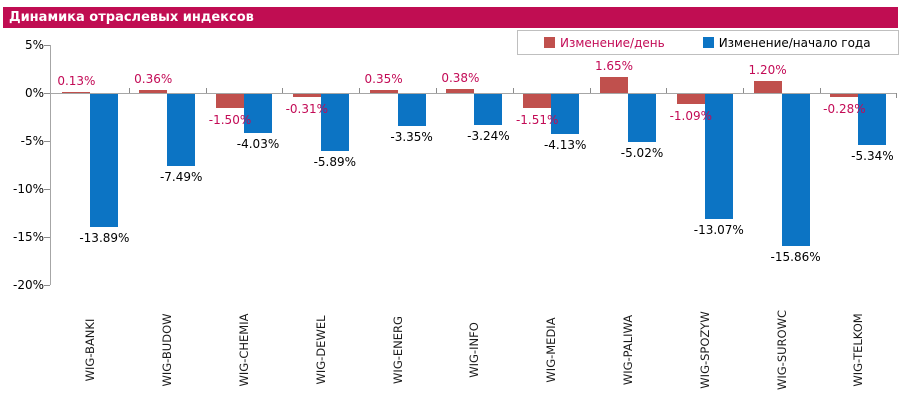 This screenshot has height=405, width=901. Describe the element at coordinates (383, 78) in the screenshot. I see `bar-label-day-change: 0.35%` at that location.